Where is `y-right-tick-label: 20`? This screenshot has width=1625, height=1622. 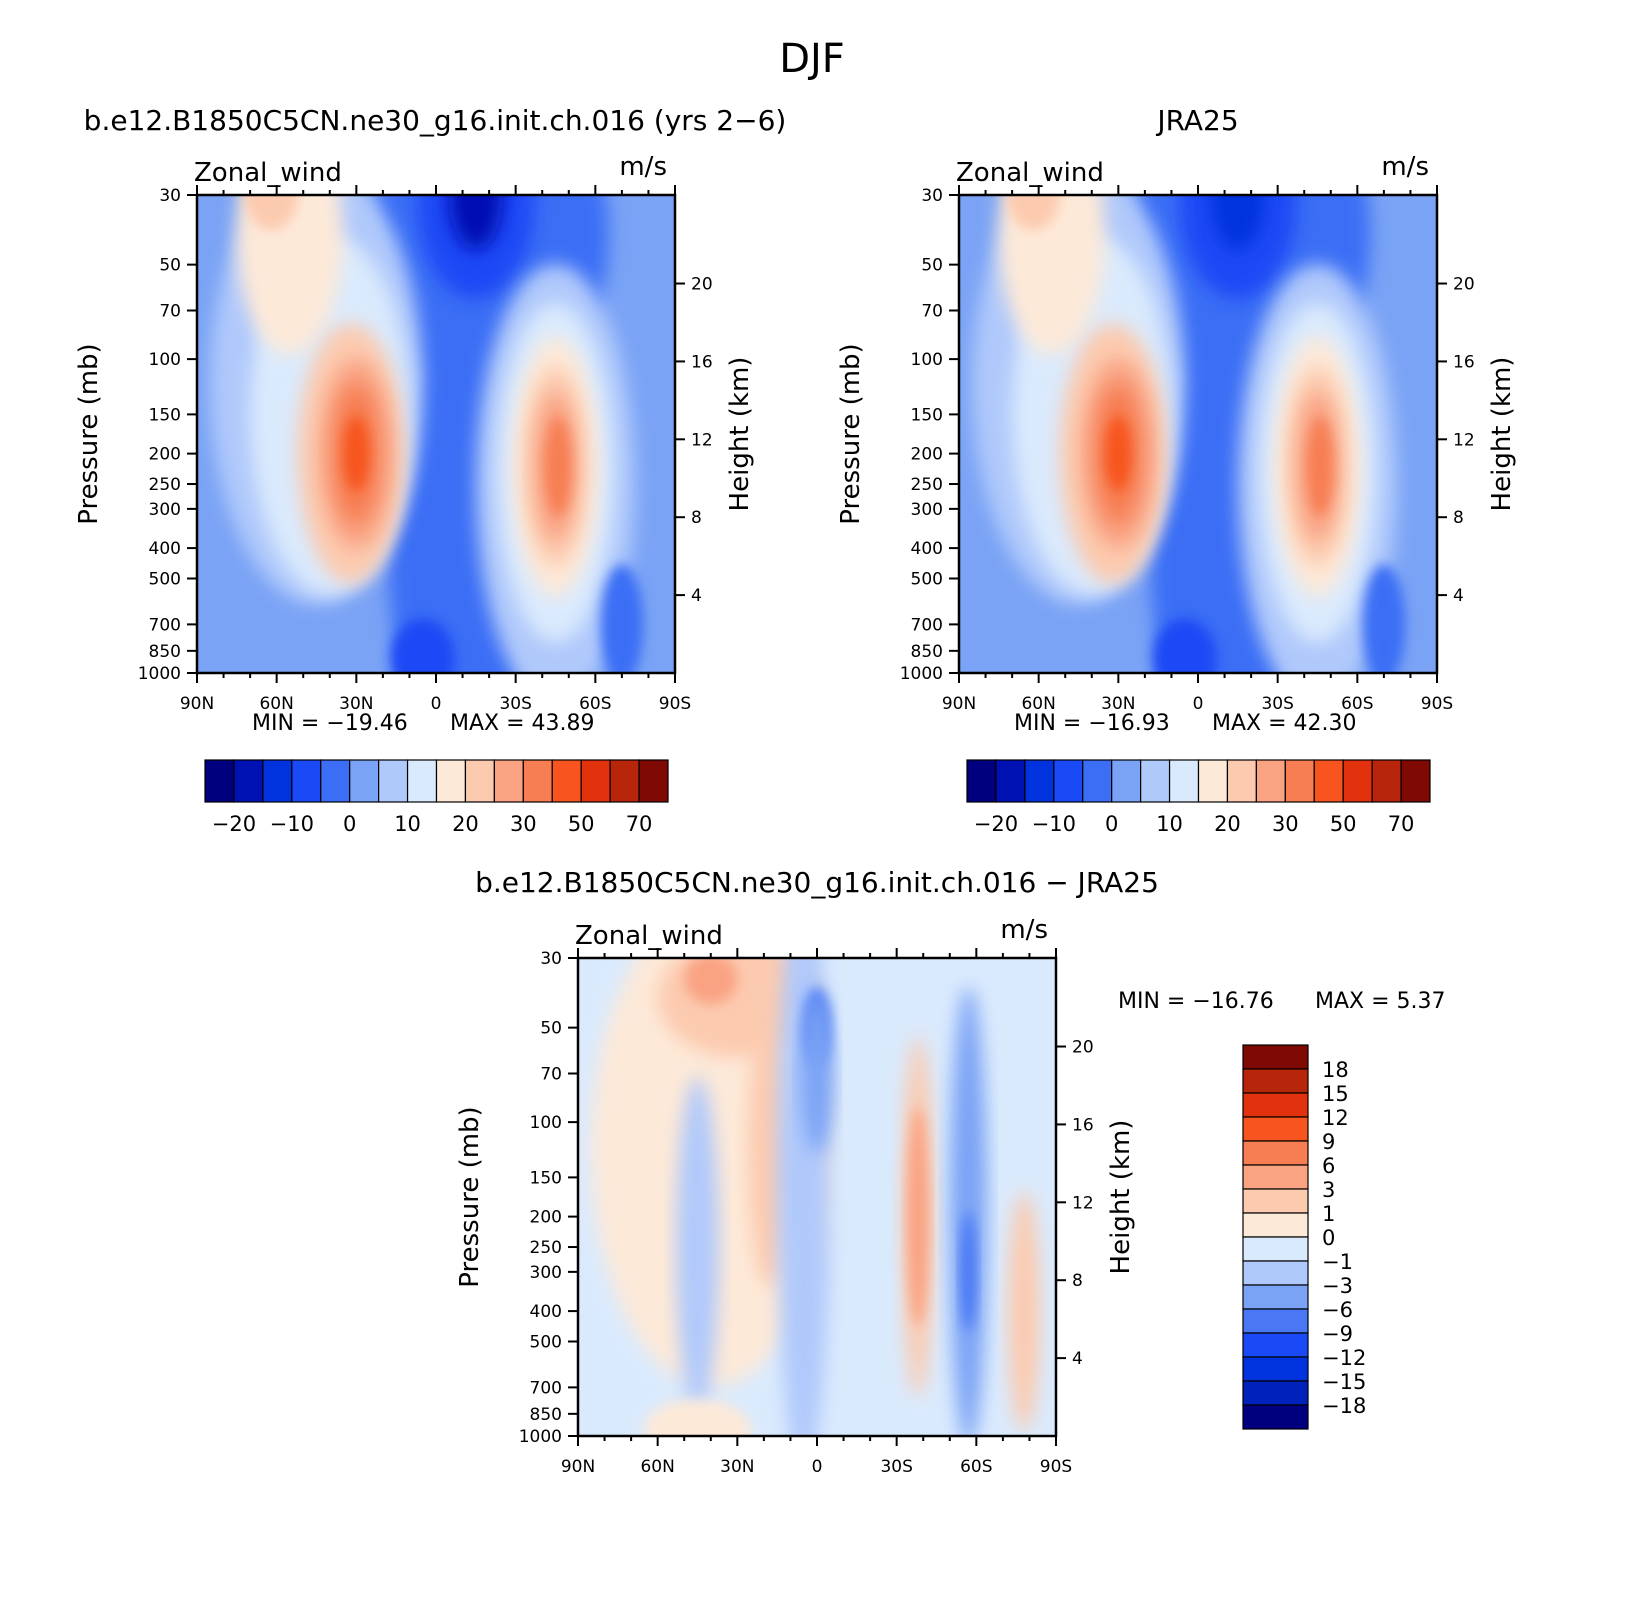 y-right-tick-label: 20 is located at coordinates (702, 285).